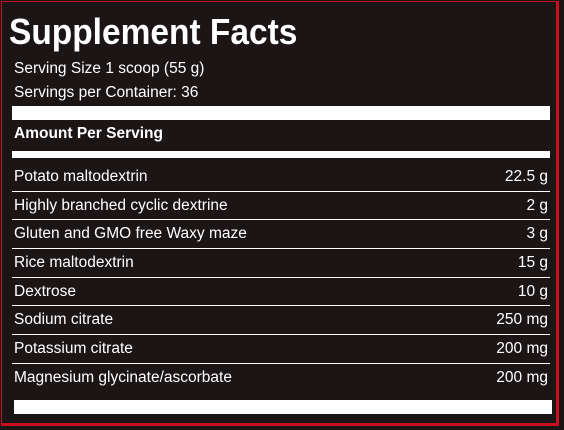 The height and width of the screenshot is (430, 564). Describe the element at coordinates (81, 176) in the screenshot. I see `ingredient-name: Potato maltodextrin` at that location.